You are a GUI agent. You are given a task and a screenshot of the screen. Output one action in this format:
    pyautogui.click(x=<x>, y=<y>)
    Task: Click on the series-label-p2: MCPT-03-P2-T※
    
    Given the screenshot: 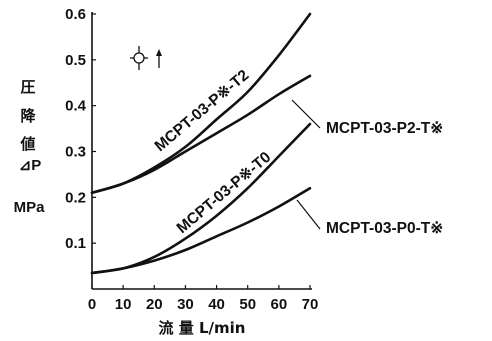 What is the action you would take?
    pyautogui.click(x=384, y=128)
    